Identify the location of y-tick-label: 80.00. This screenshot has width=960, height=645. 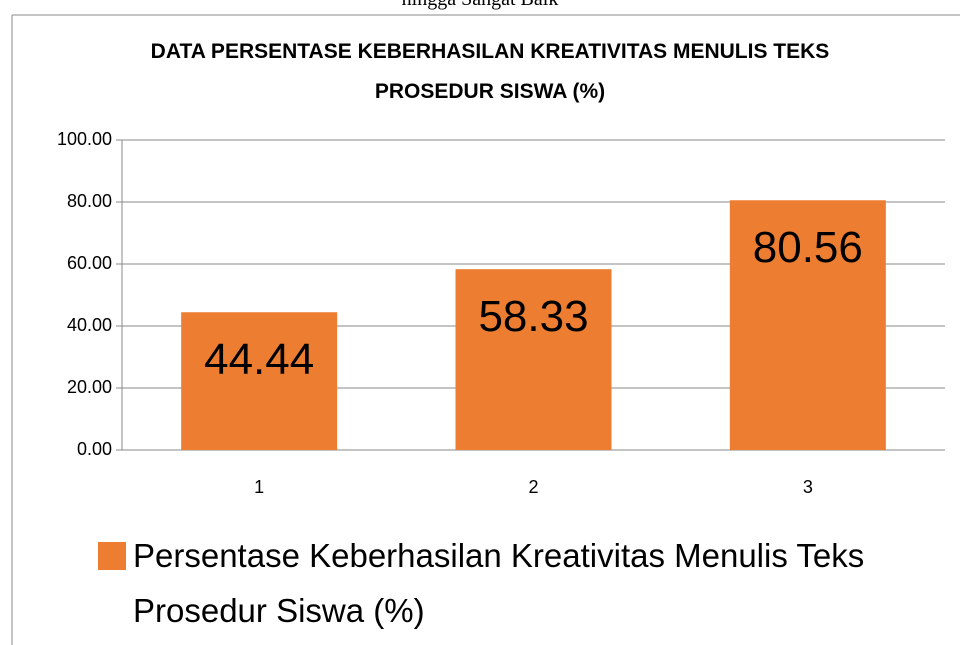
(89, 201).